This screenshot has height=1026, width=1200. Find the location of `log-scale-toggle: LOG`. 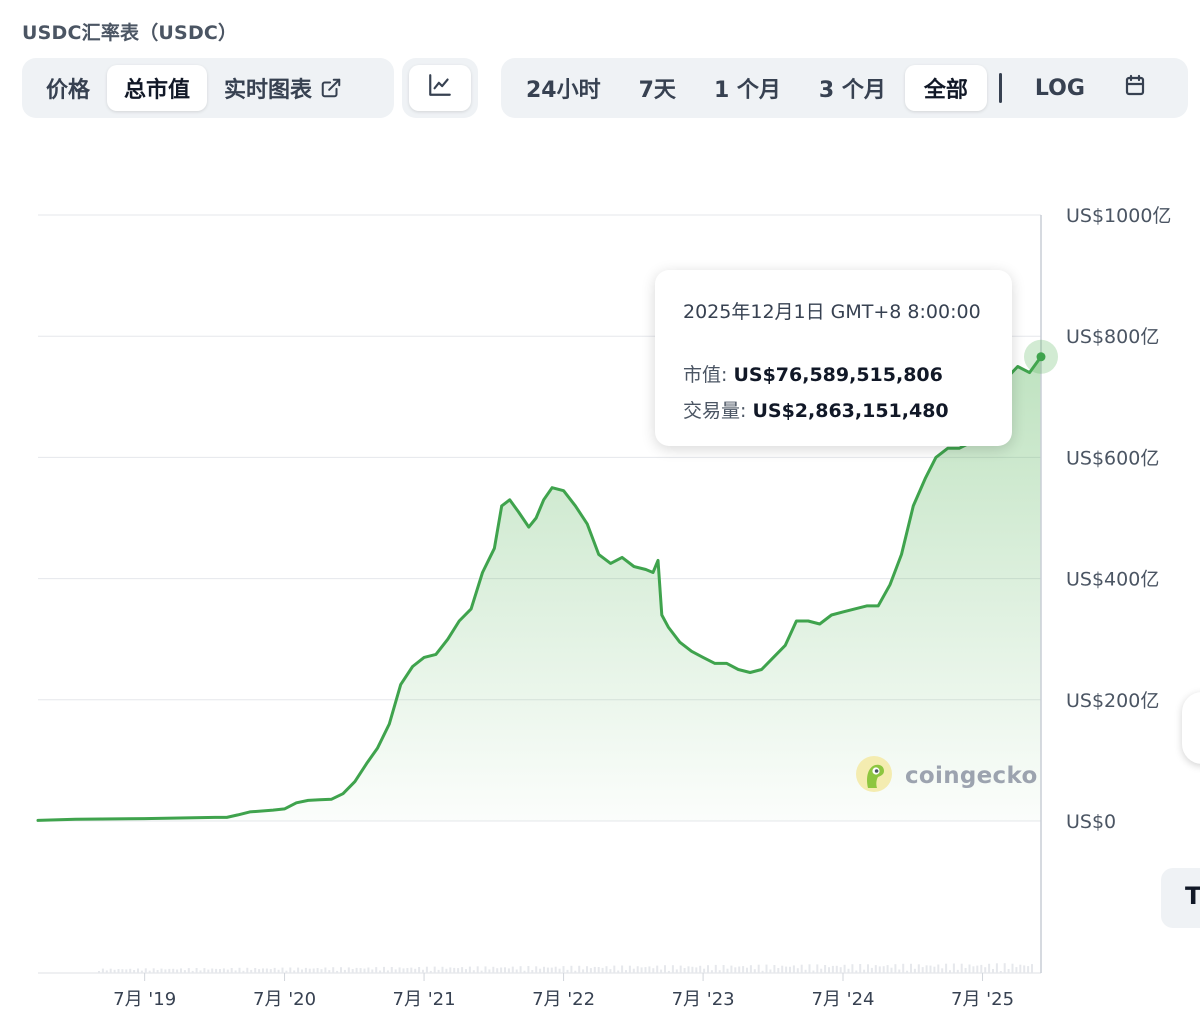

log-scale-toggle: LOG is located at coordinates (1059, 88).